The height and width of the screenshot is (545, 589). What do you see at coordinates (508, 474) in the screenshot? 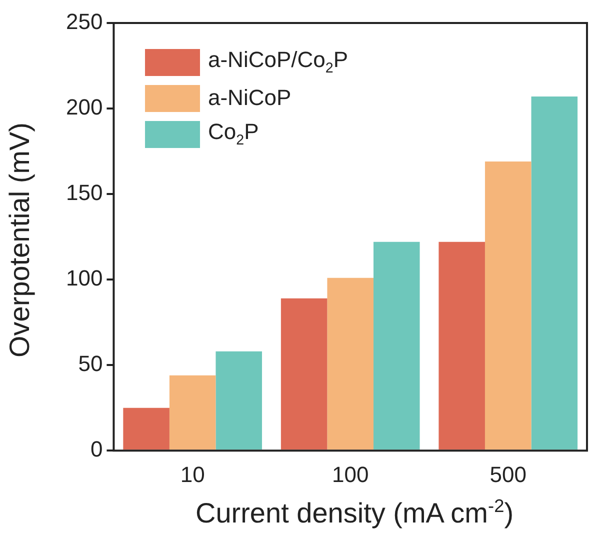
I see `x-tick-label: 500` at bounding box center [508, 474].